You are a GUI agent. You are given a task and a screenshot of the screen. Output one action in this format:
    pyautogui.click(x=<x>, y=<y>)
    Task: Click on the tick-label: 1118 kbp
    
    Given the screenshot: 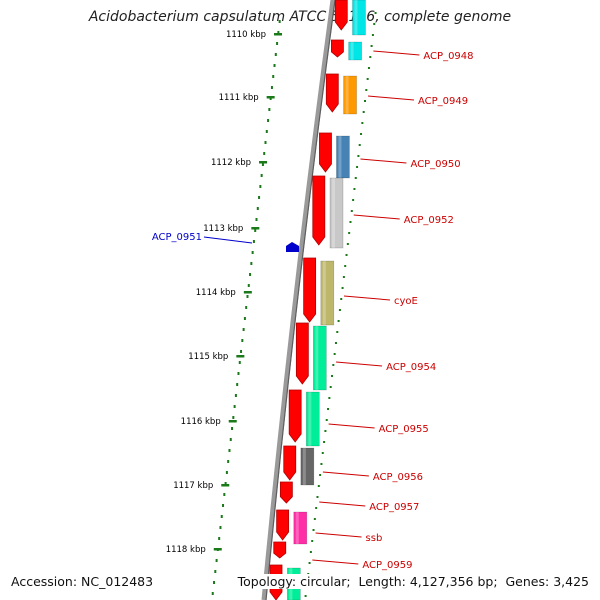 What is the action you would take?
    pyautogui.click(x=186, y=550)
    